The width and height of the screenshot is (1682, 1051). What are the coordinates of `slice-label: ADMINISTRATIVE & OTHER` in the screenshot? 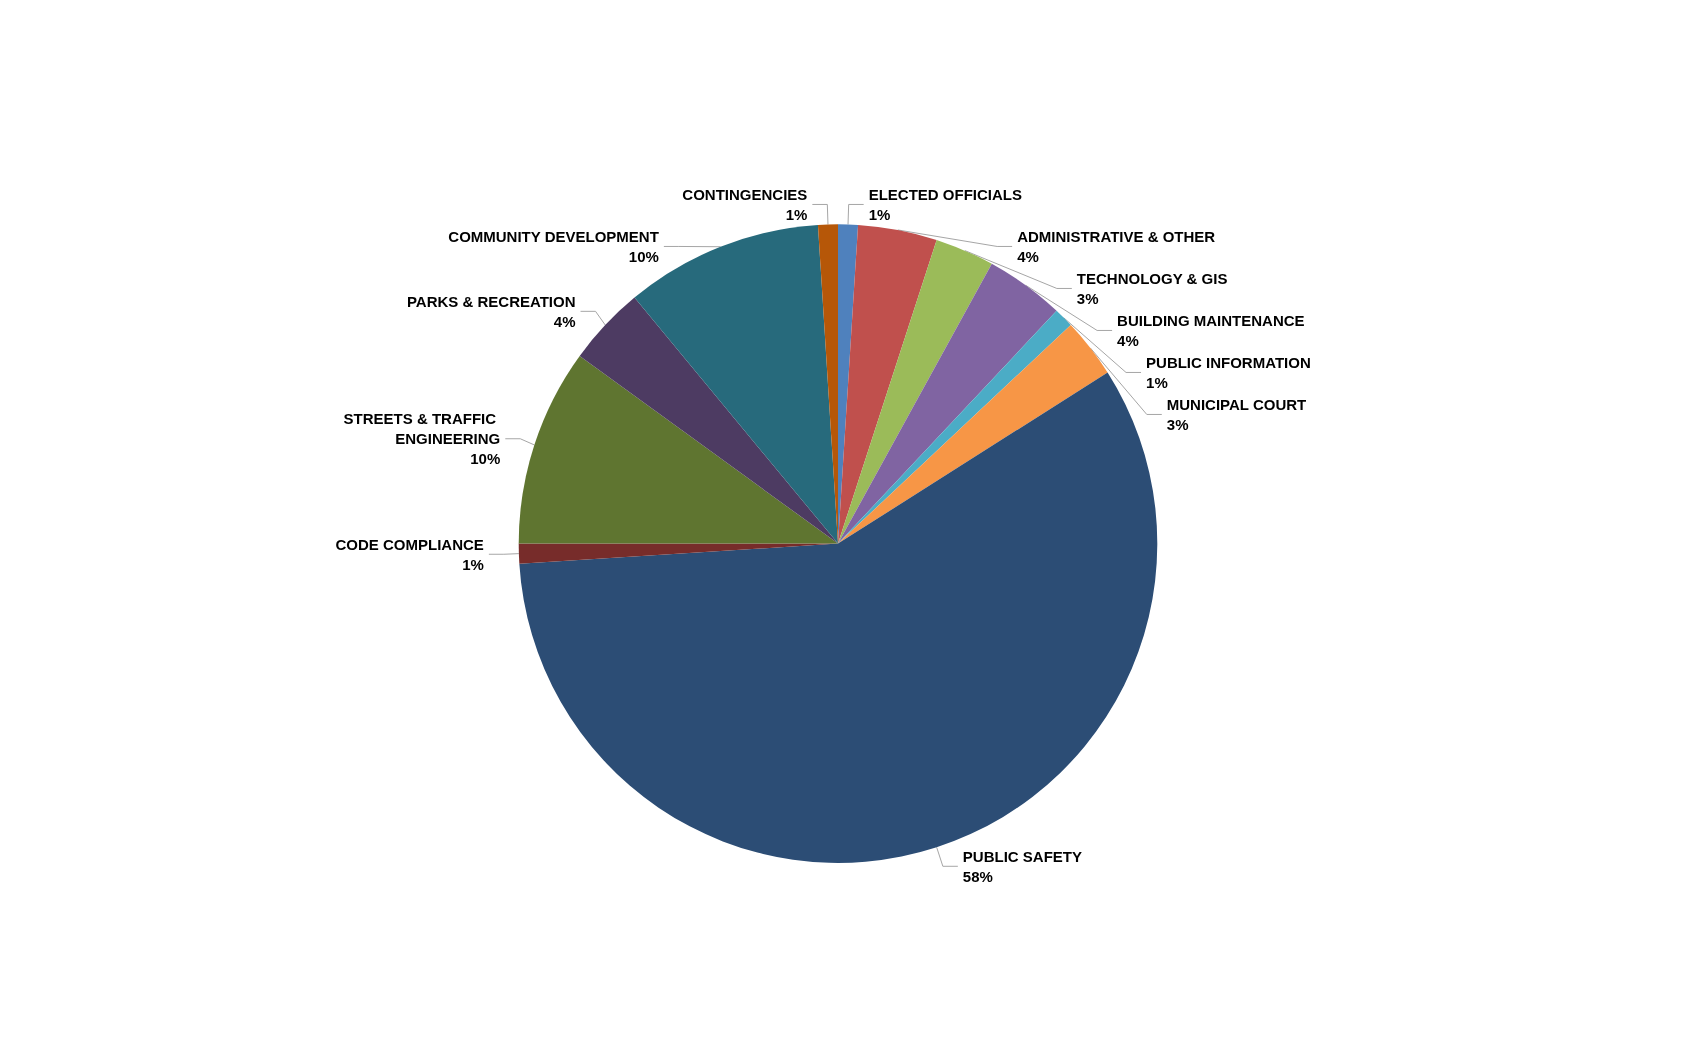 It's located at (1116, 236).